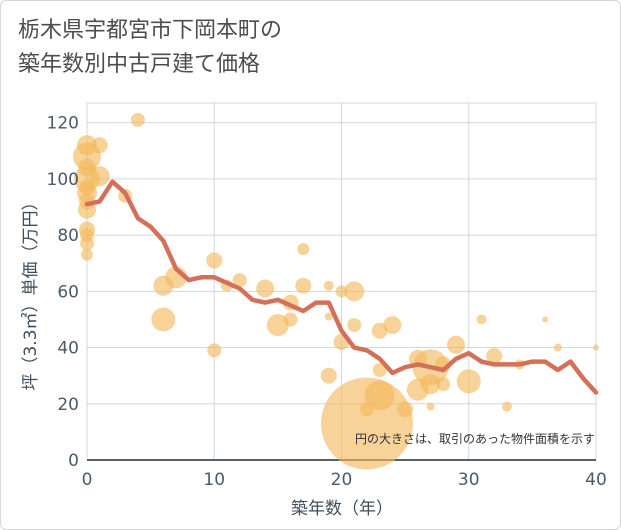 The image size is (621, 530). I want to click on x-tick-label: 0, so click(87, 480).